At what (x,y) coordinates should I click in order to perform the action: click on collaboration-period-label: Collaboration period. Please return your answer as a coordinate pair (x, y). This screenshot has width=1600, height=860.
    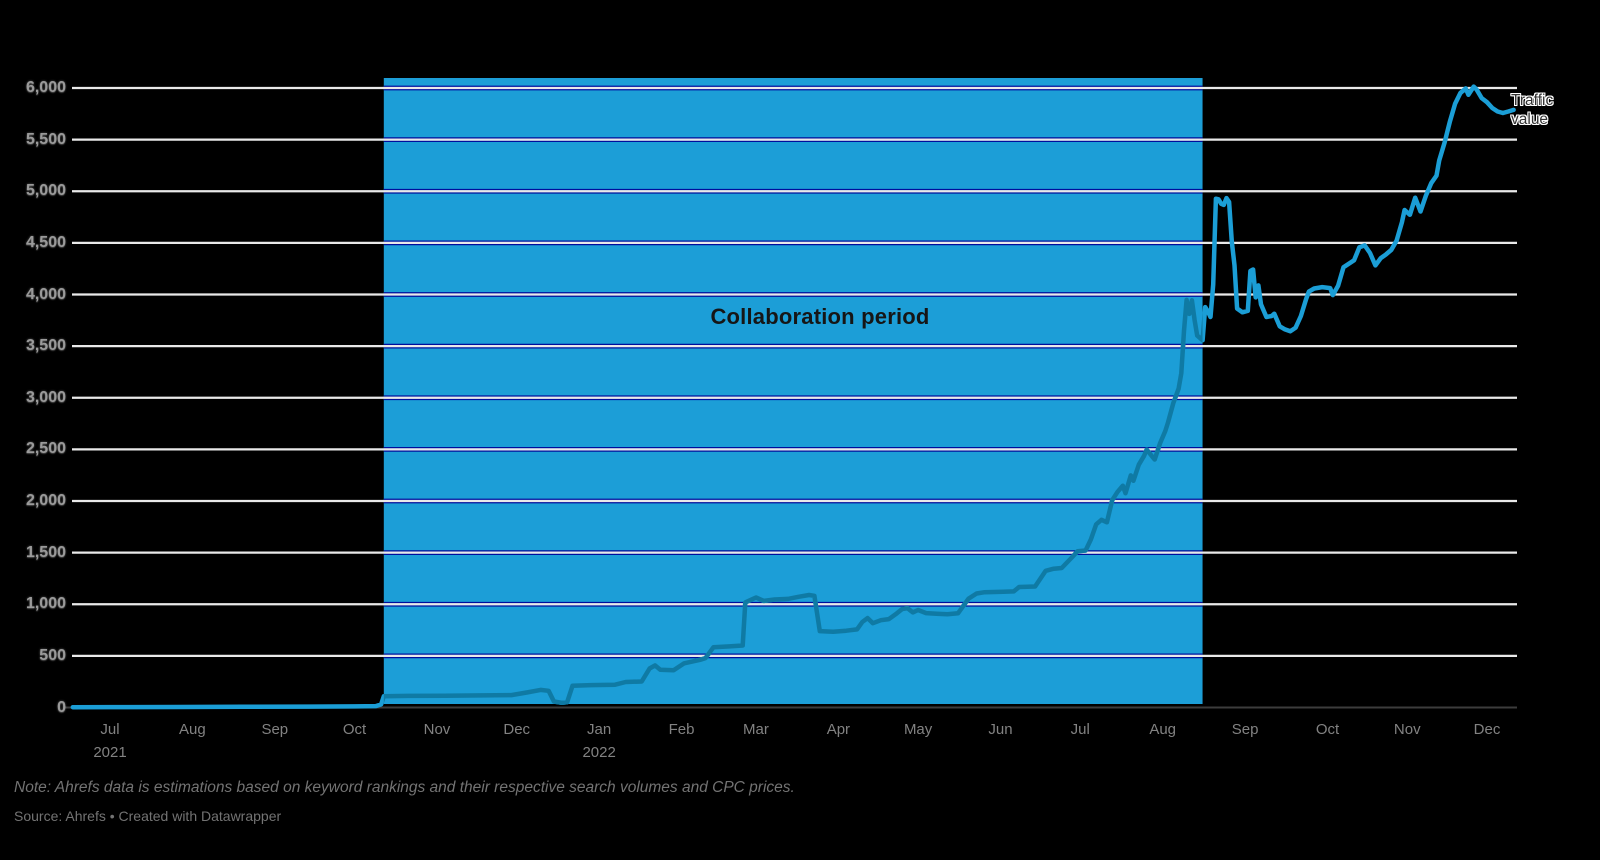
    Looking at the image, I should click on (820, 316).